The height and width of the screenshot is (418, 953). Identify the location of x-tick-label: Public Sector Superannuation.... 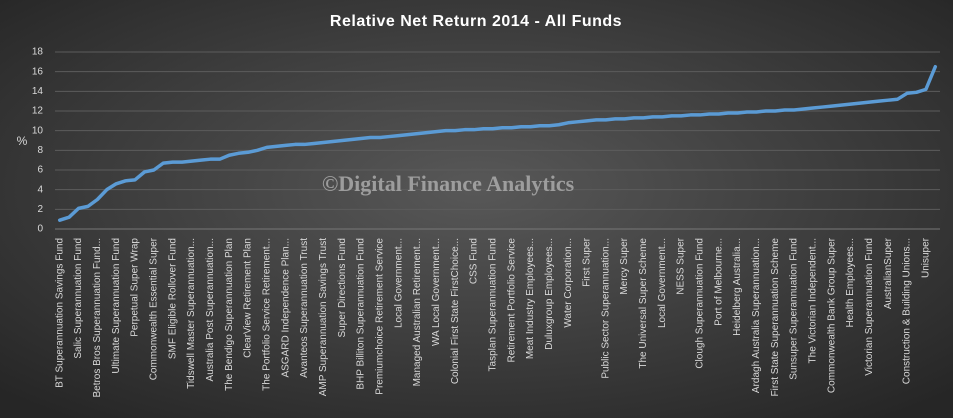
(605, 308).